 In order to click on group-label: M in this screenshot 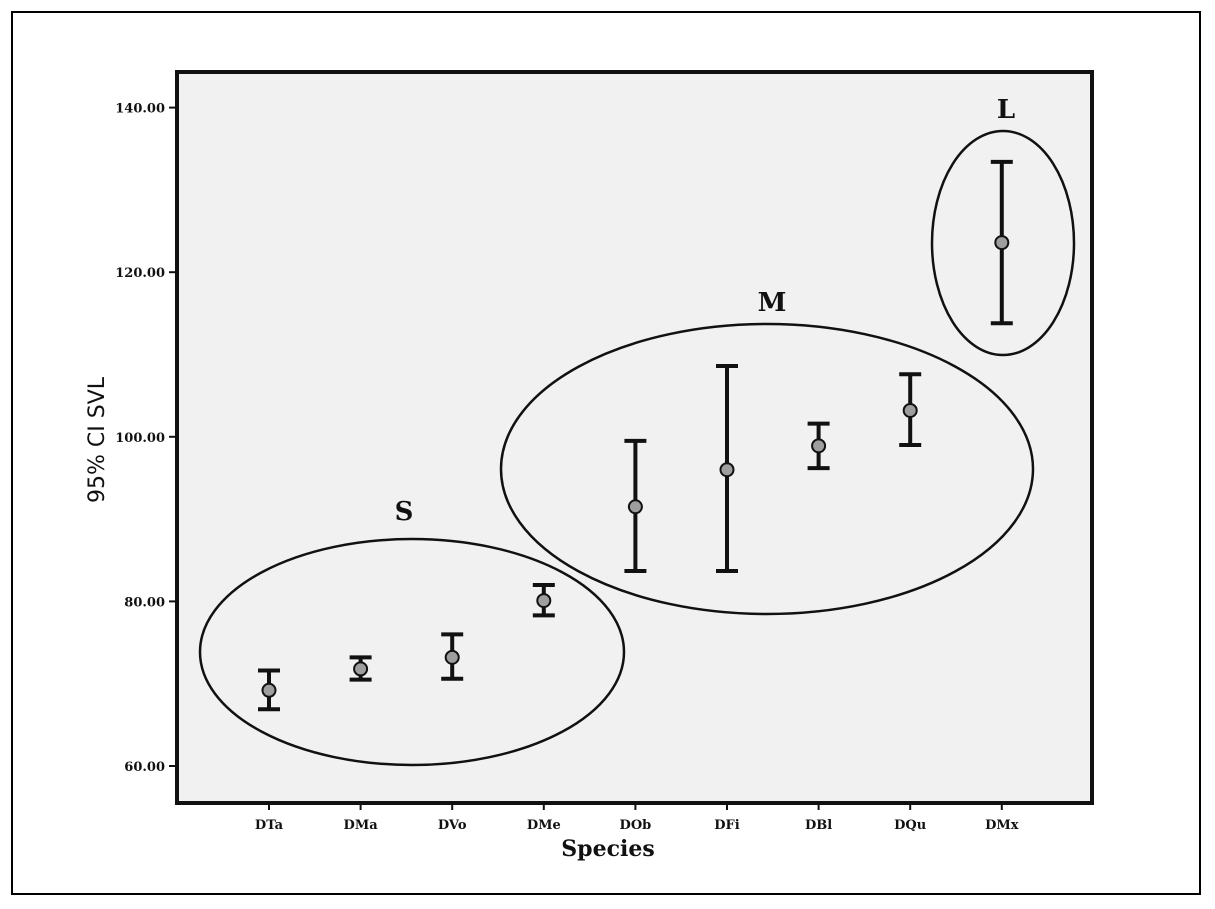, I will do `click(772, 303)`.